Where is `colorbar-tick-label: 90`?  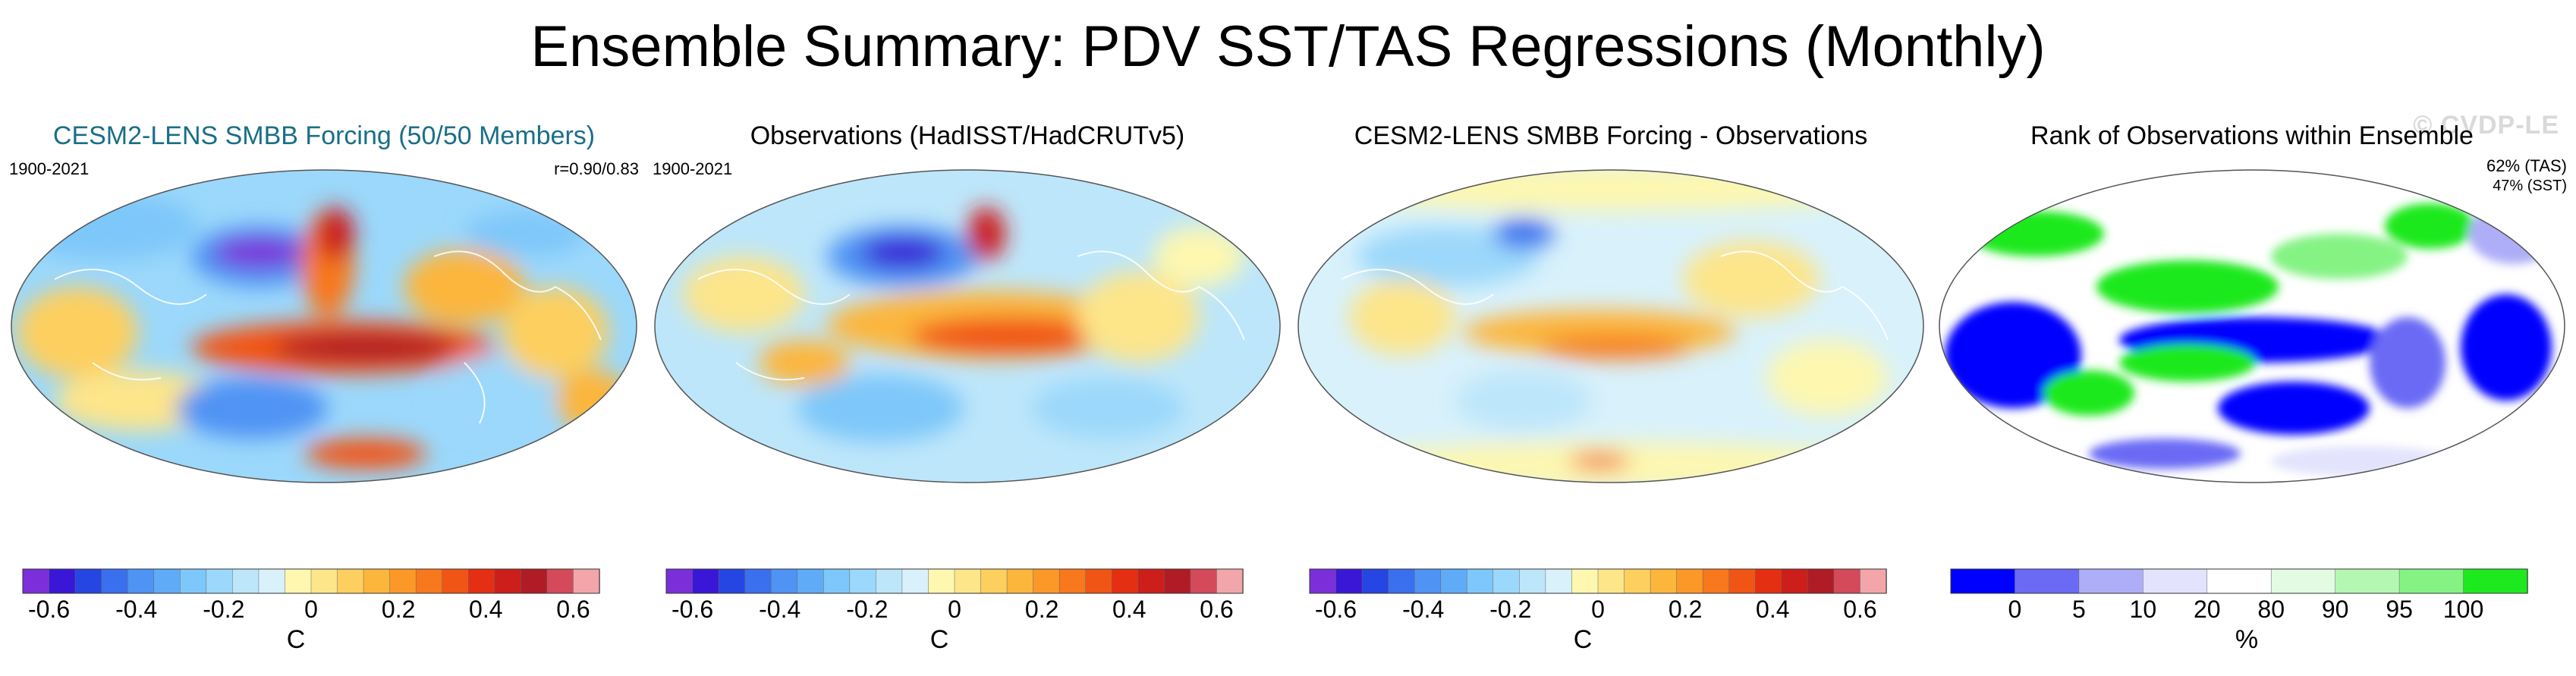
colorbar-tick-label: 90 is located at coordinates (2335, 609).